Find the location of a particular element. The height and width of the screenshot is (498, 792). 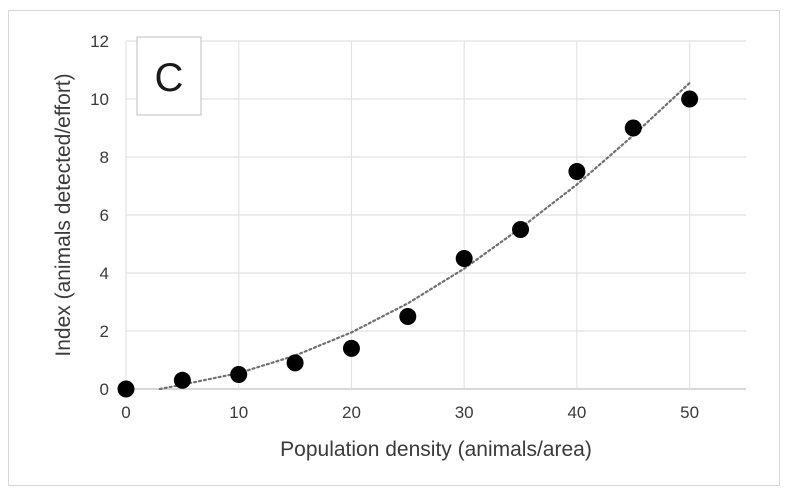

x-tick-label: 20 is located at coordinates (351, 412).